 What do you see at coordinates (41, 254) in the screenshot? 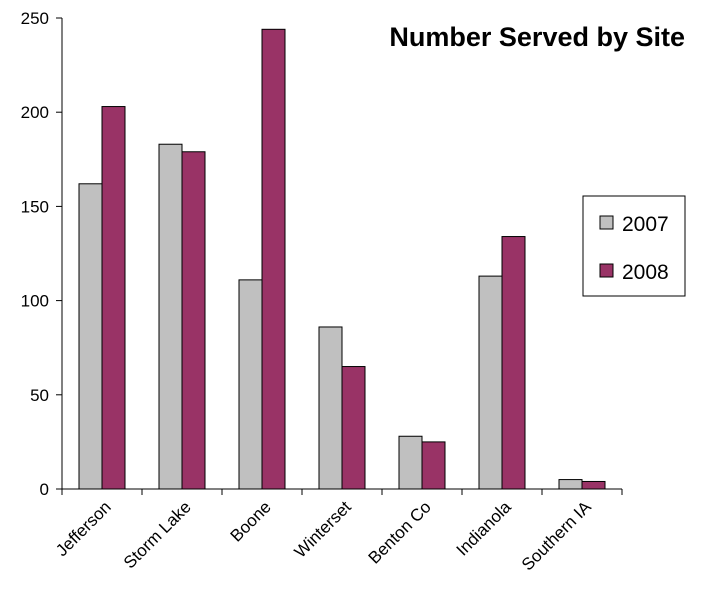
I see `y-axis-ticks: 0 50 100 150 200 250` at bounding box center [41, 254].